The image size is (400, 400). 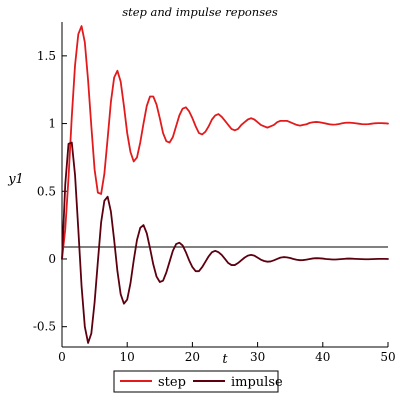 I want to click on y-tick-label: 1.5, so click(x=46, y=56).